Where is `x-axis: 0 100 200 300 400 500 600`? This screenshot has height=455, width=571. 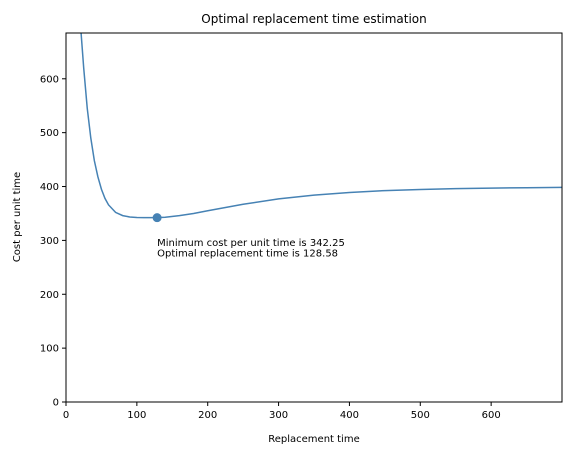
x-axis: 0 100 200 300 400 500 600 is located at coordinates (282, 411).